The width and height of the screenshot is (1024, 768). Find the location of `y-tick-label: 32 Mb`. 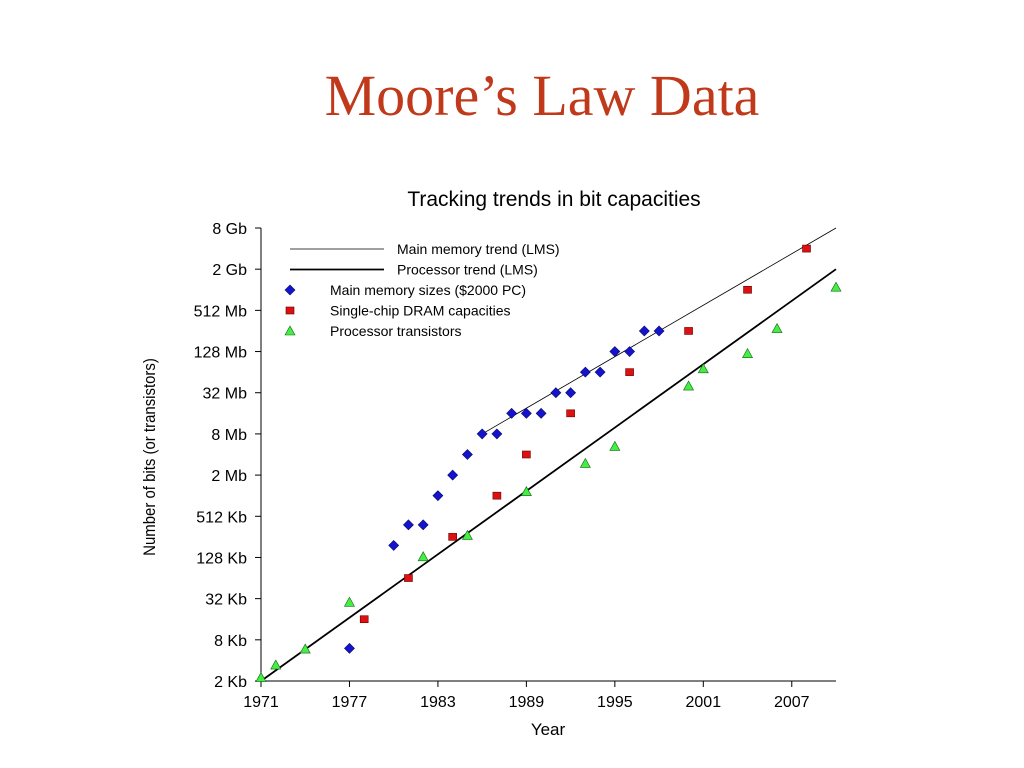

y-tick-label: 32 Mb is located at coordinates (225, 394).